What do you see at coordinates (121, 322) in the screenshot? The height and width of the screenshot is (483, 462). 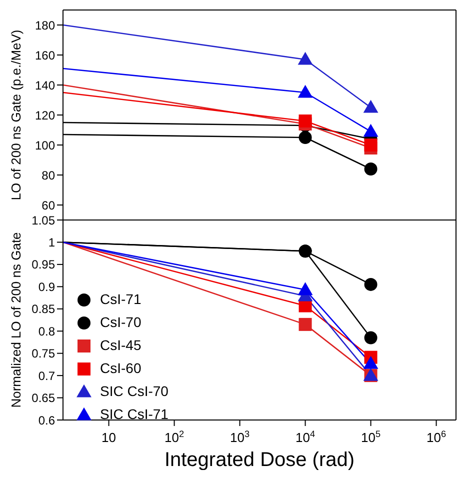 I see `legend-label: CsI-70` at bounding box center [121, 322].